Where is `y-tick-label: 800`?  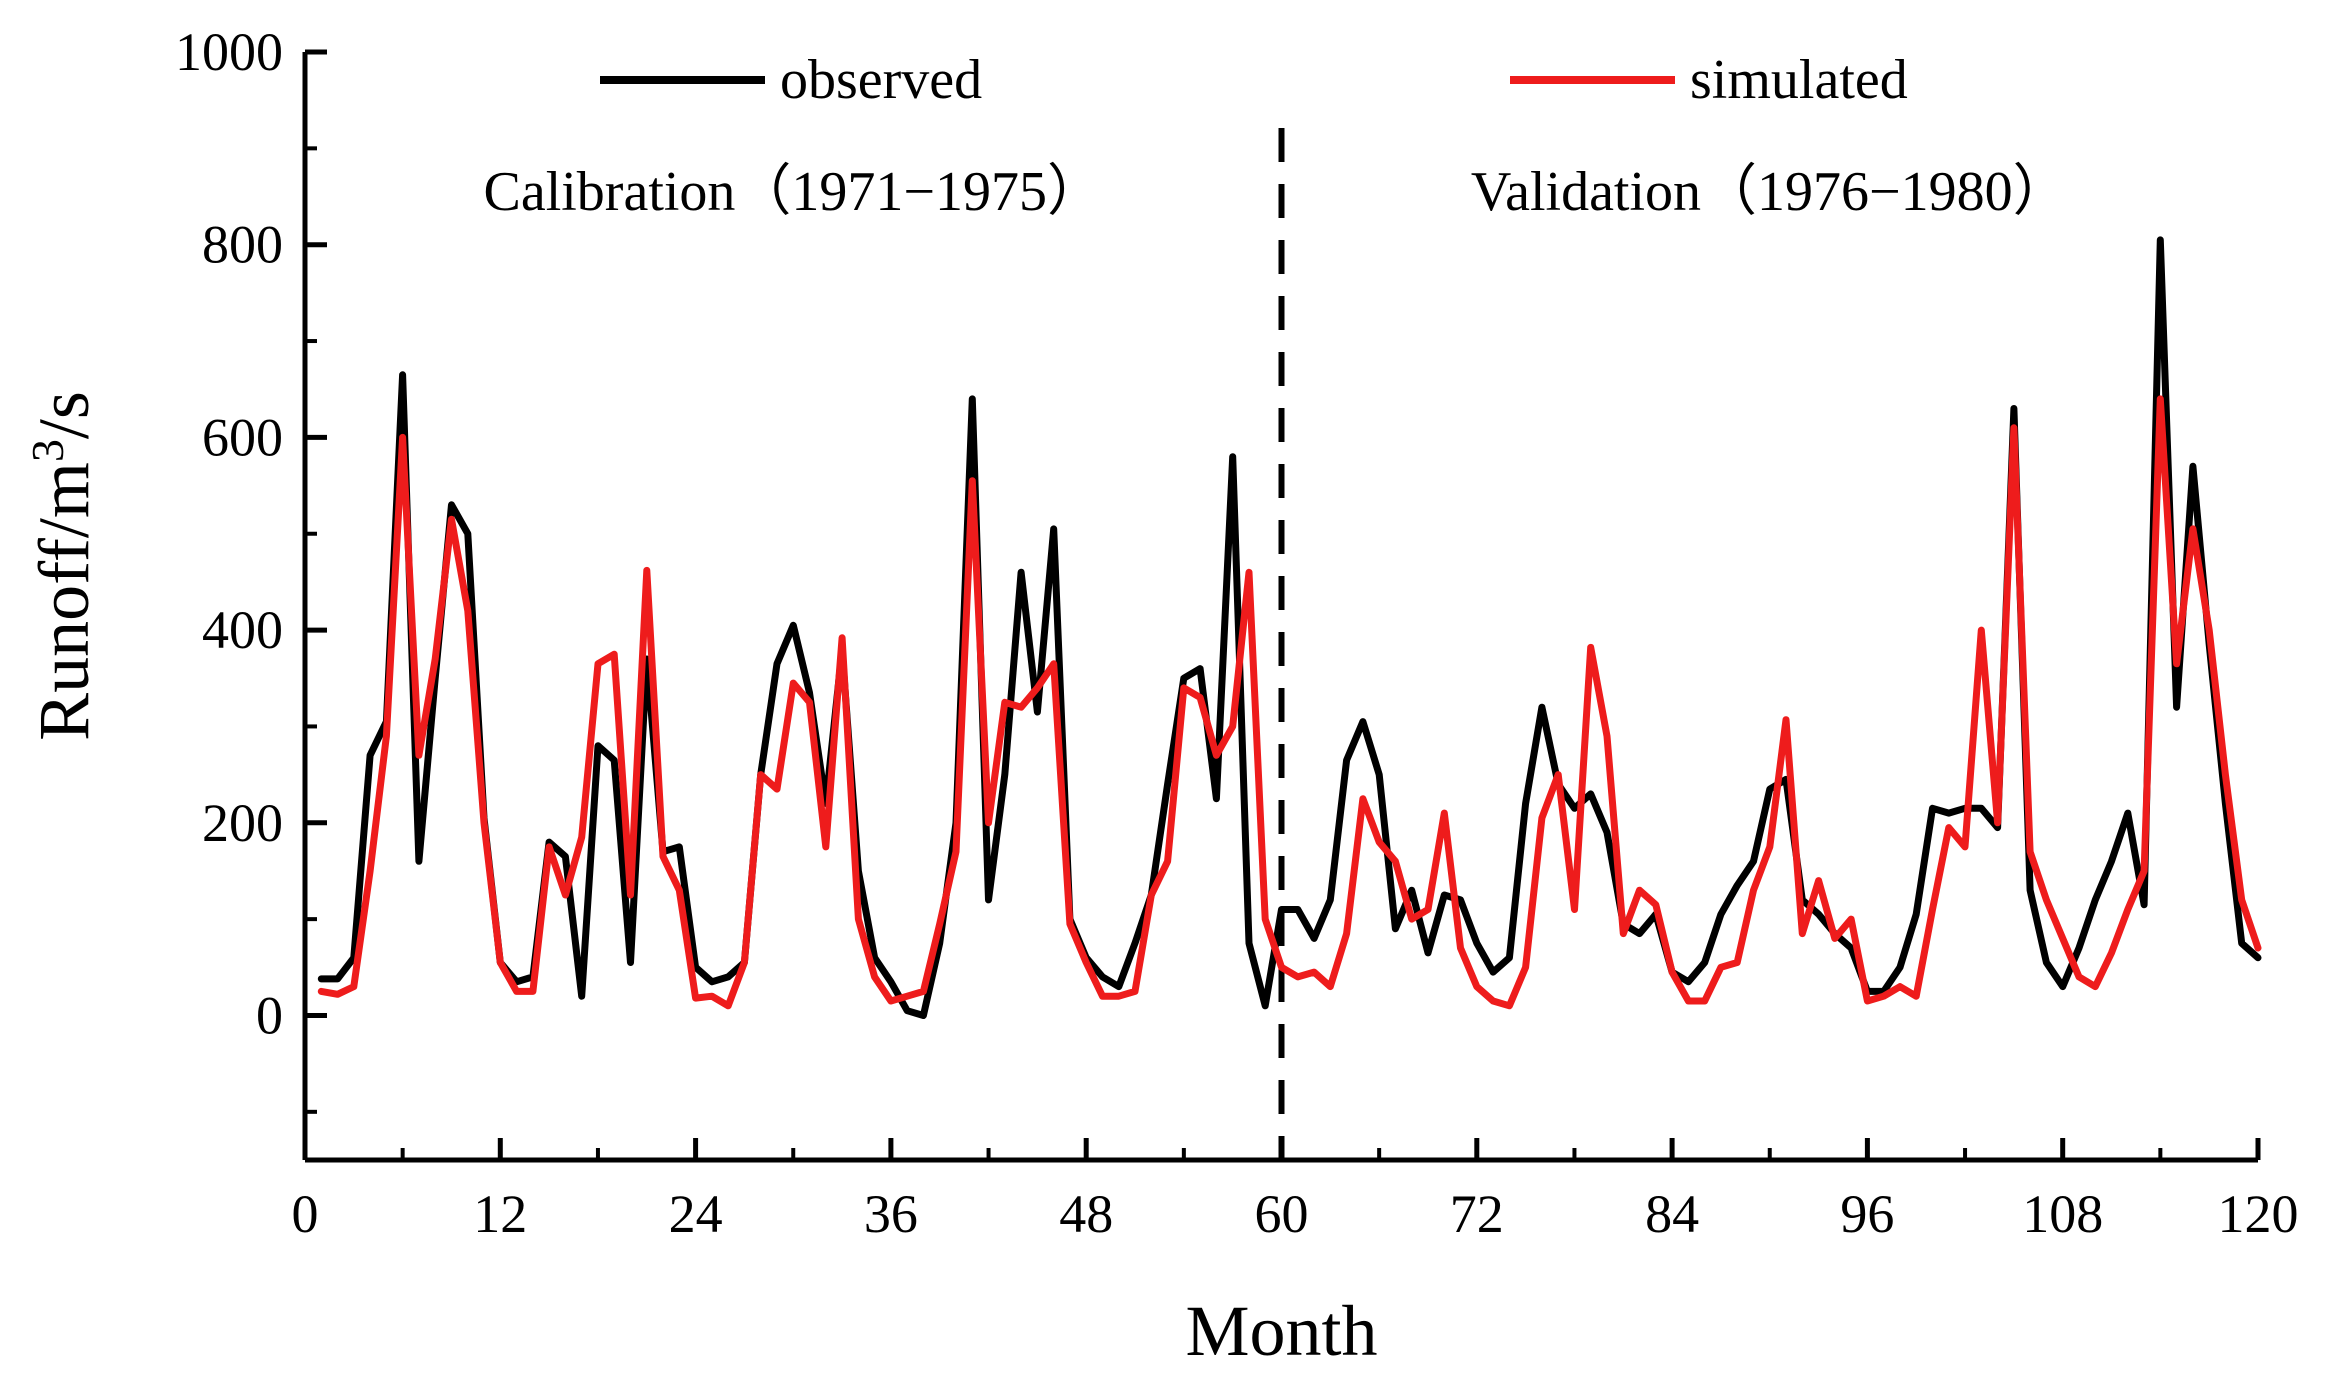
y-tick-label: 800 is located at coordinates (242, 245).